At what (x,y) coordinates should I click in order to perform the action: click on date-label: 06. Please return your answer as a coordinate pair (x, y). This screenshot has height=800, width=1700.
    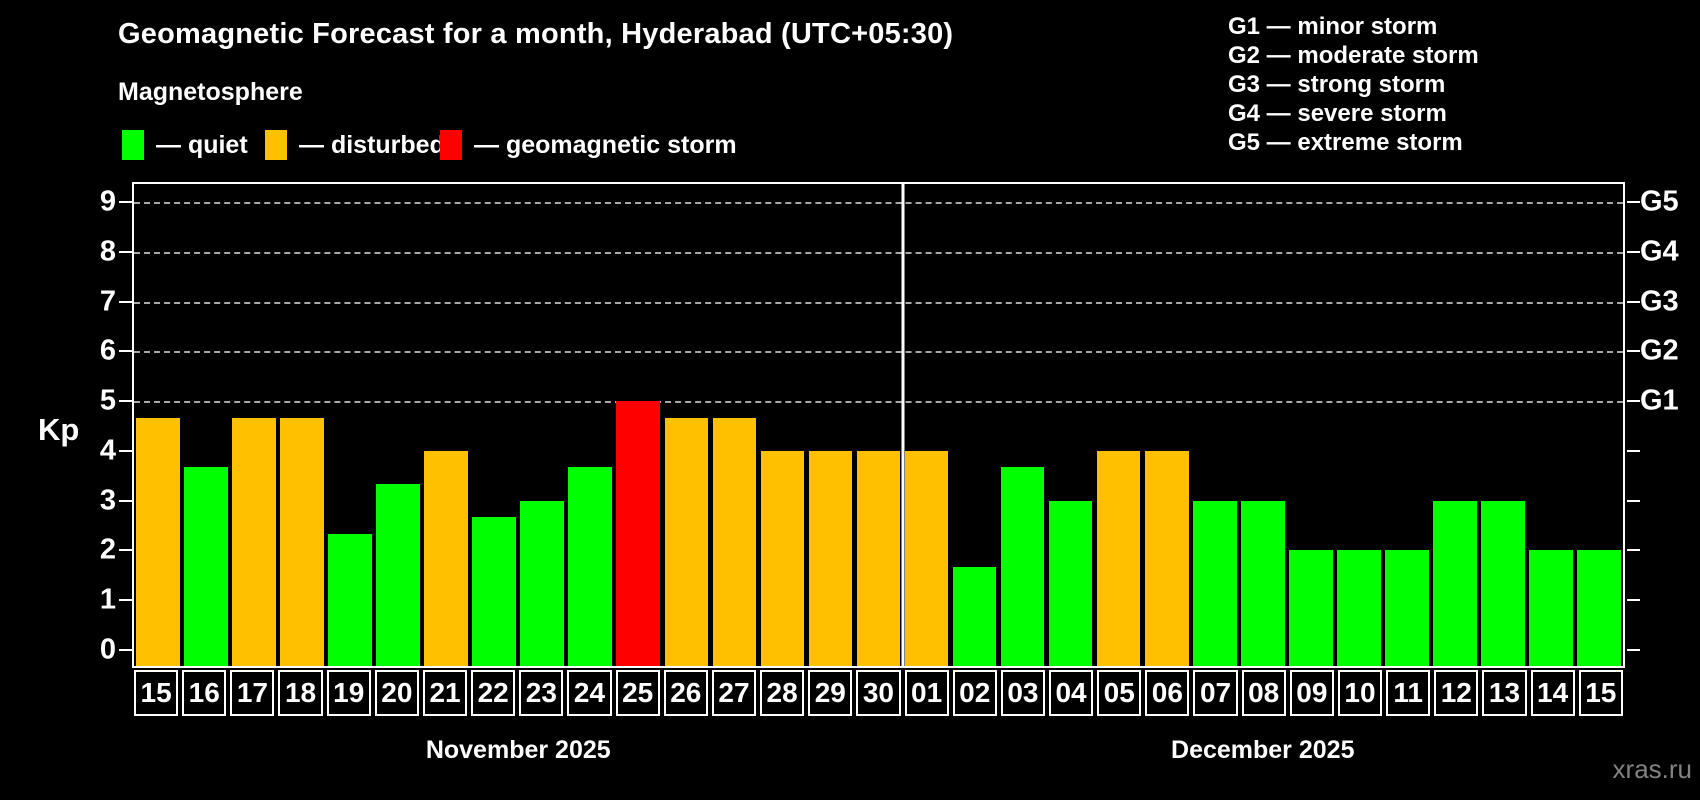
    Looking at the image, I should click on (1167, 693).